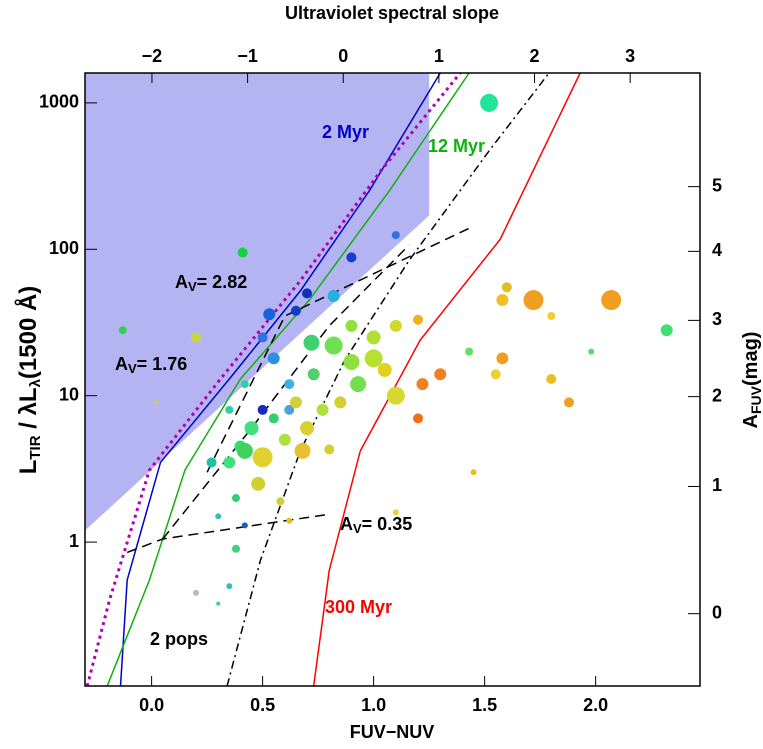 This screenshot has height=749, width=763. I want to click on y2-tick-label: 2, so click(717, 395).